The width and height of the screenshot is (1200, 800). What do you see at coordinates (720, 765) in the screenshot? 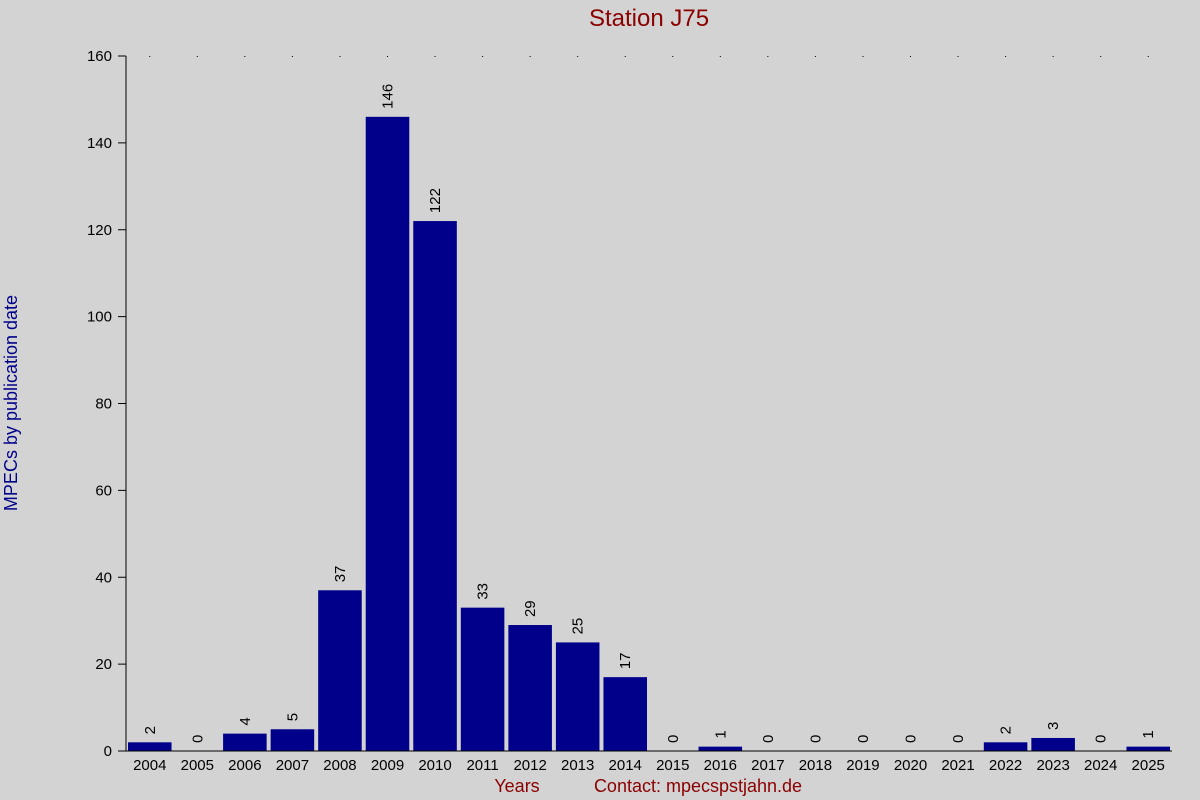
I see `x-tick-label-2016: 2016` at bounding box center [720, 765].